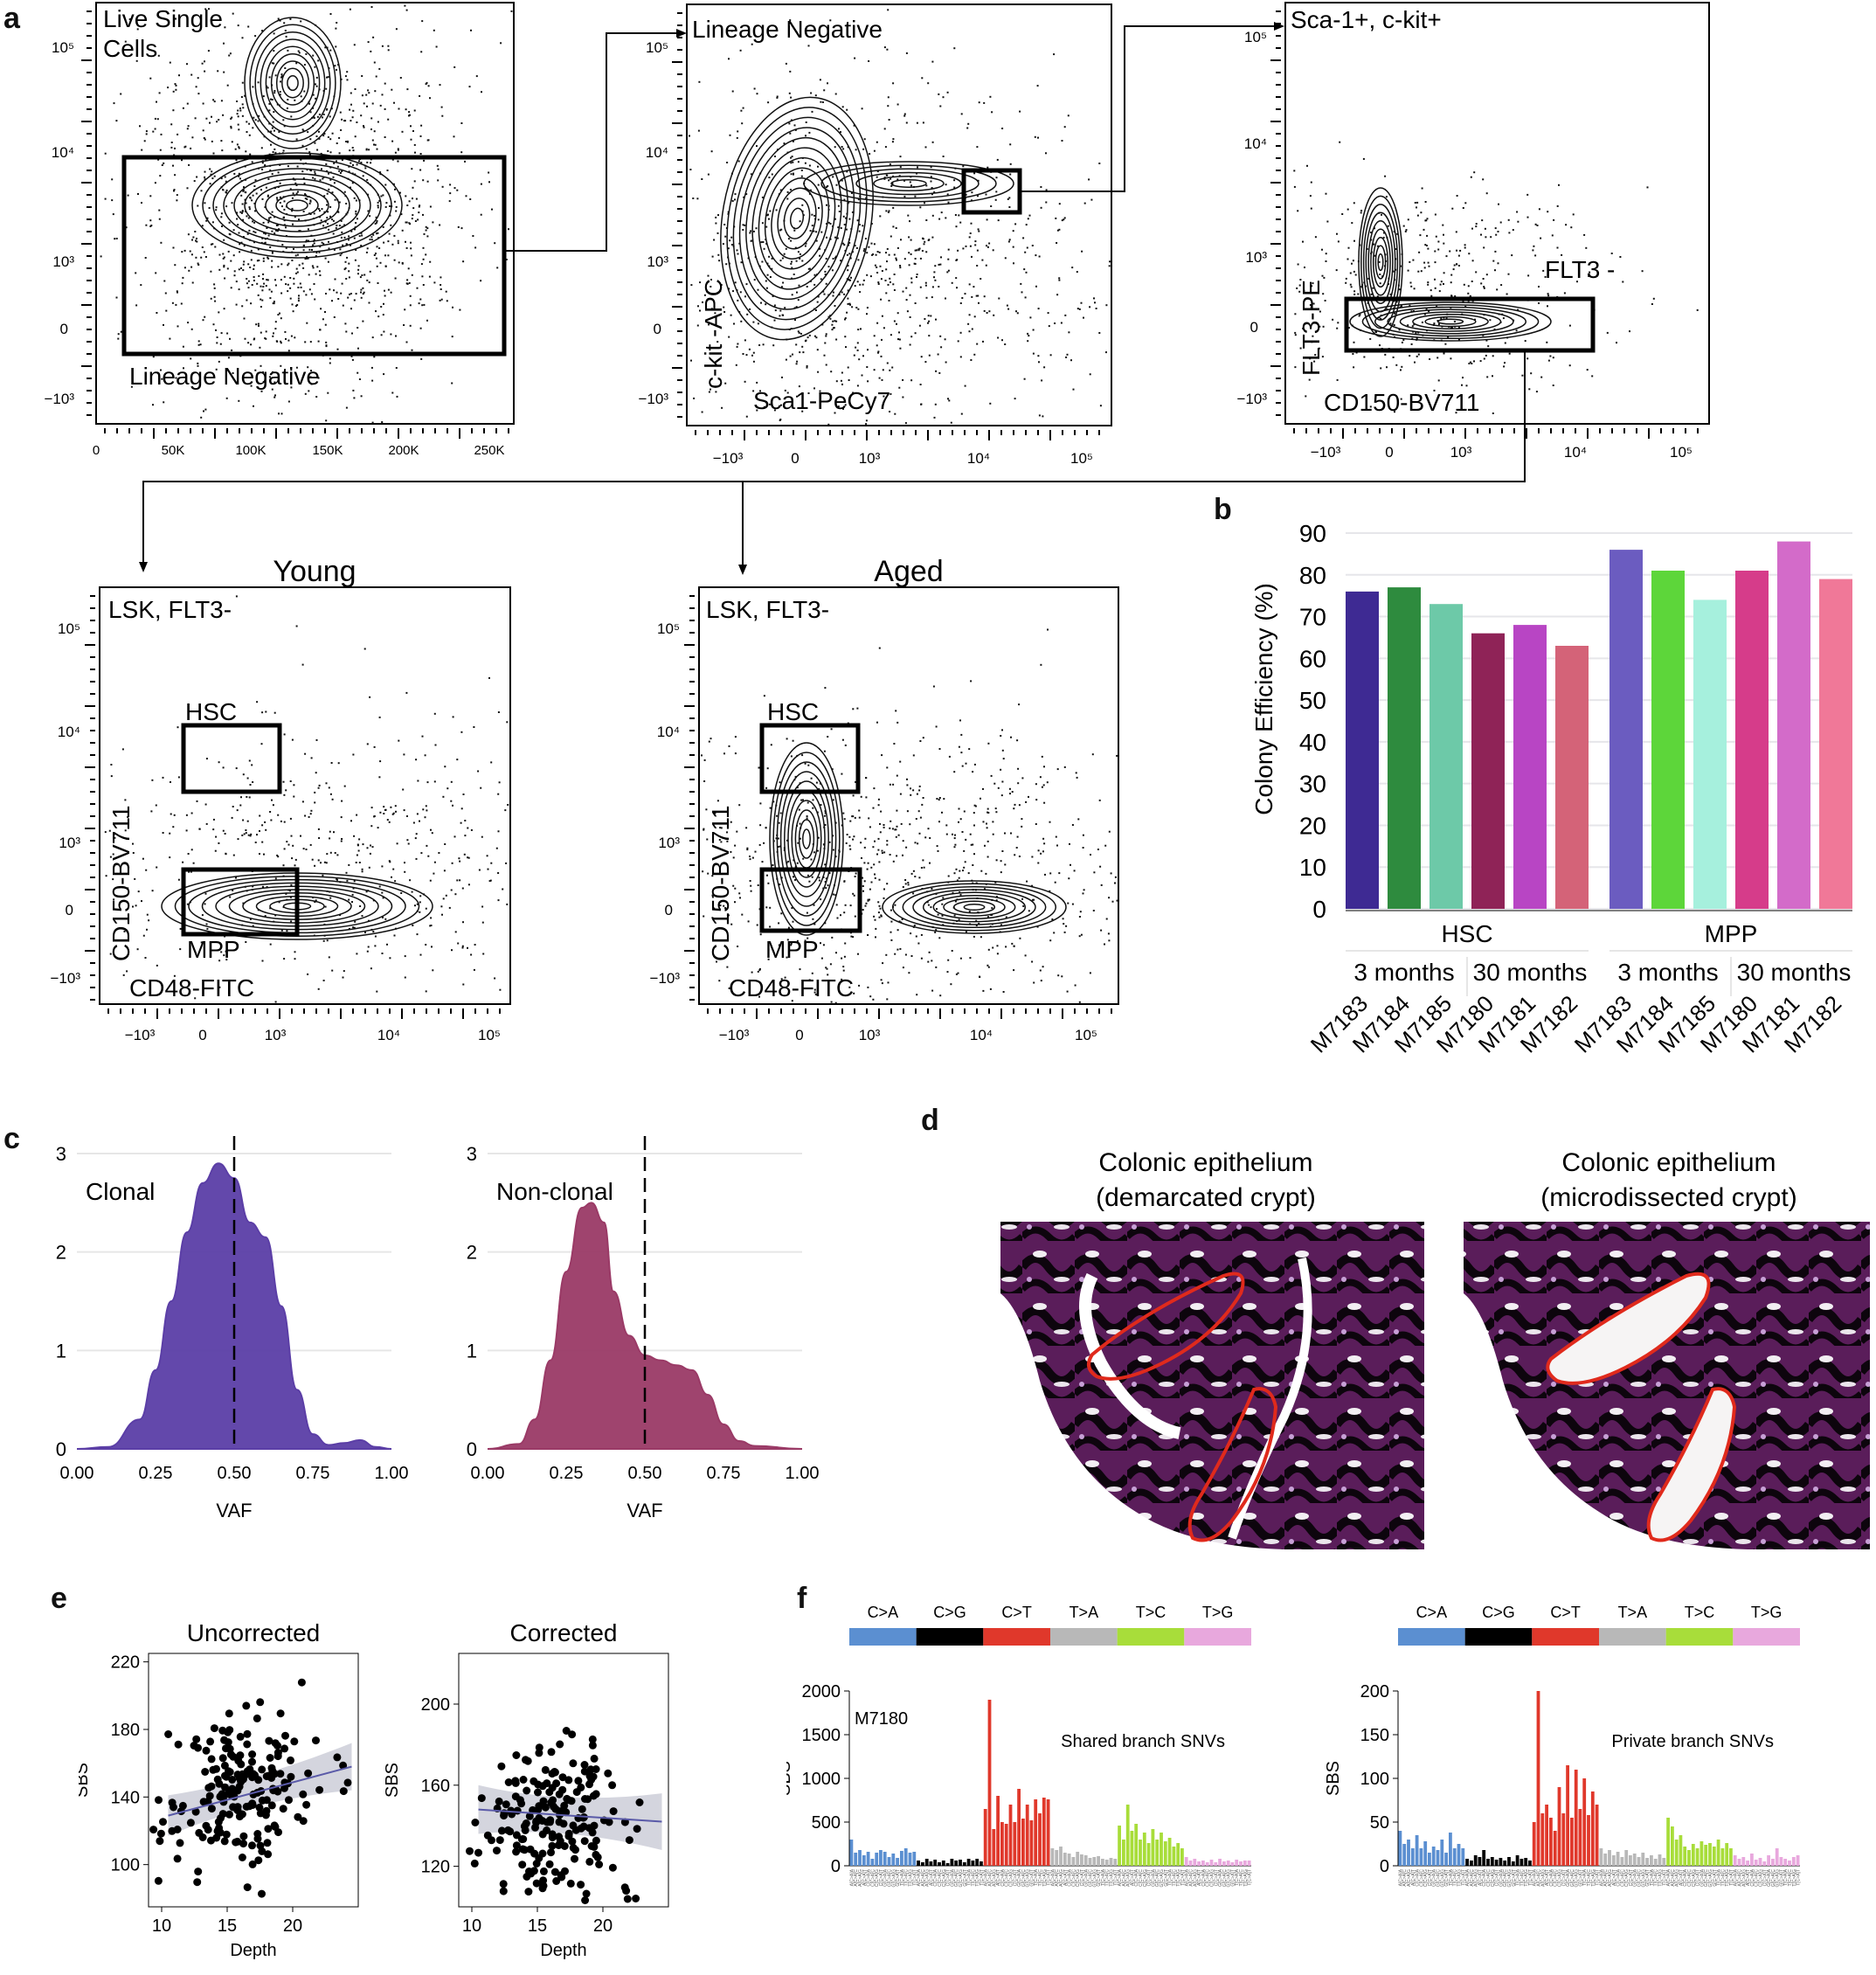 This screenshot has width=1876, height=1975. Describe the element at coordinates (314, 571) in the screenshot. I see `young-title: Young` at that location.